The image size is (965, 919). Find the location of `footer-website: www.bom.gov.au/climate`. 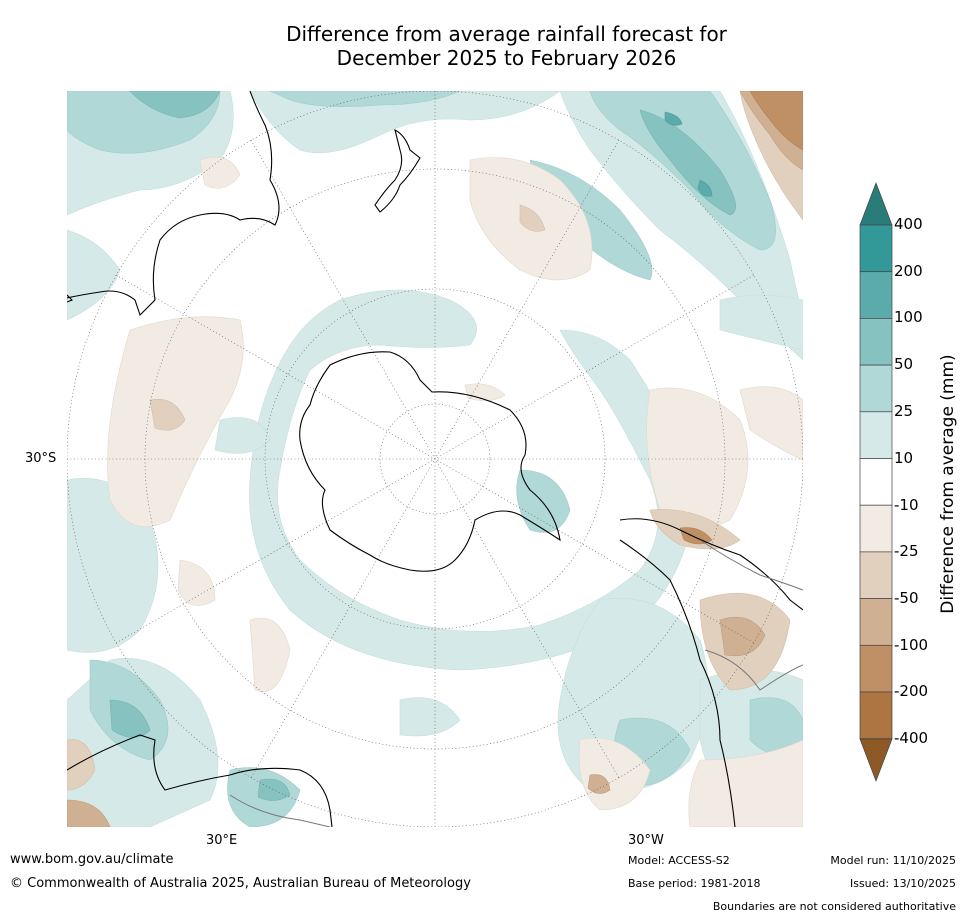

footer-website: www.bom.gov.au/climate is located at coordinates (92, 859).